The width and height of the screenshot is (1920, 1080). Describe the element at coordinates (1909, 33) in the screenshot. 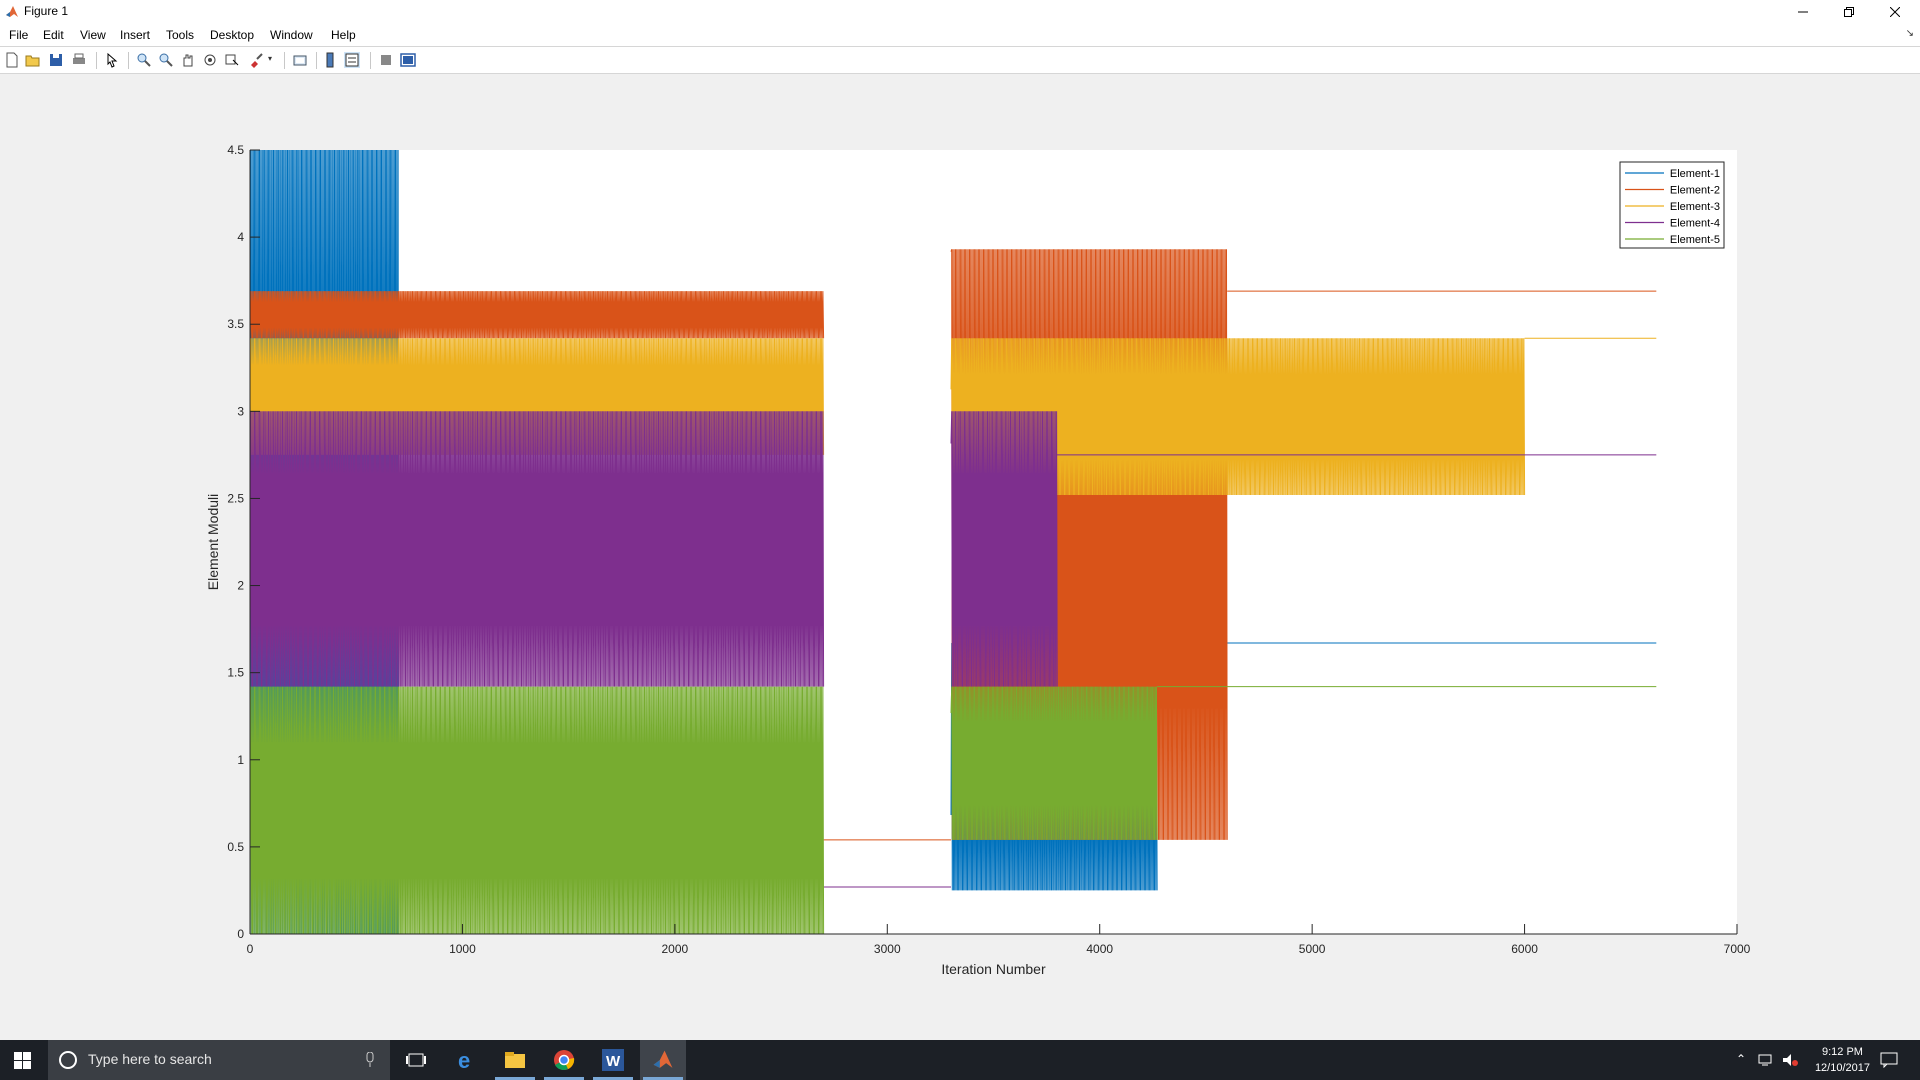

I see `undock-arrow-icon: ↘` at that location.